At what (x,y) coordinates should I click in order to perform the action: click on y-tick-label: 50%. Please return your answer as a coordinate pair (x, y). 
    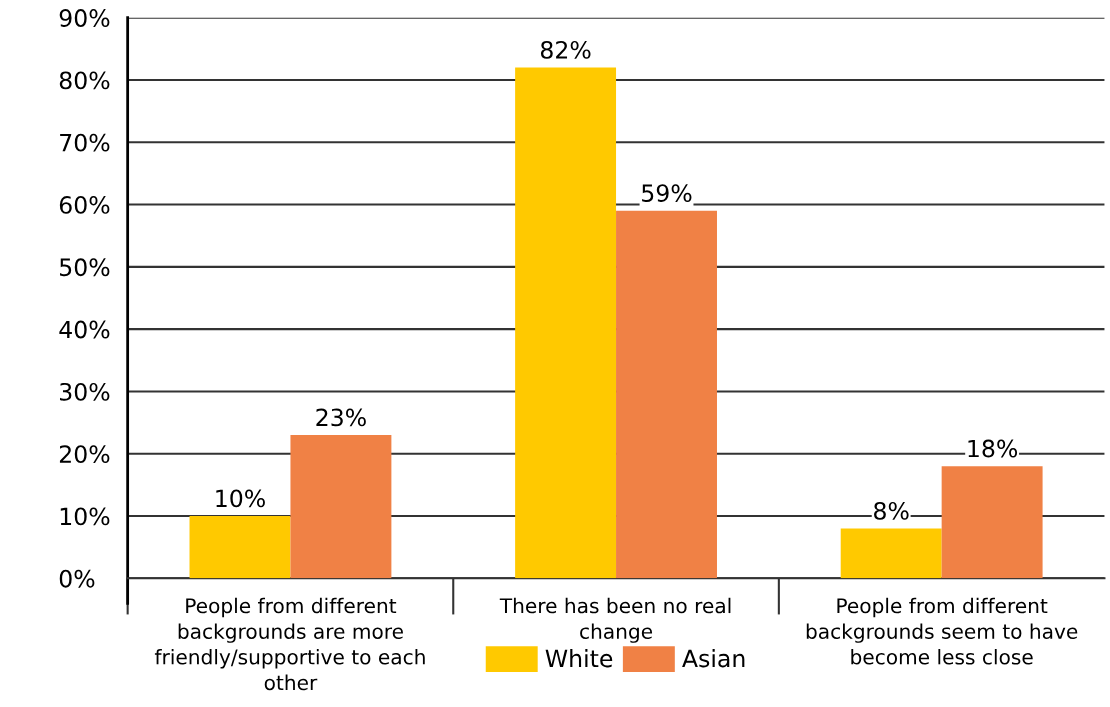
    Looking at the image, I should click on (85, 267).